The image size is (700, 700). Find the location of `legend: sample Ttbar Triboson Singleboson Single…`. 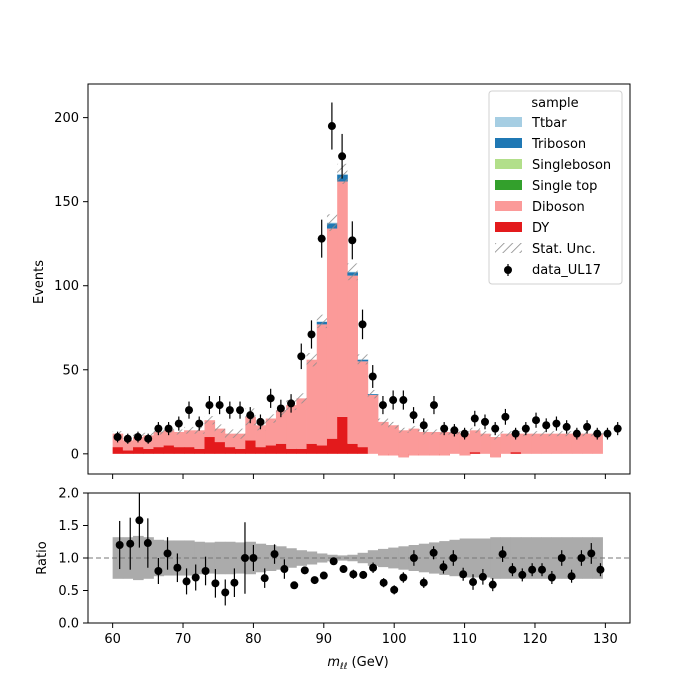

legend: sample Ttbar Triboson Singleboson Single… is located at coordinates (555, 187).